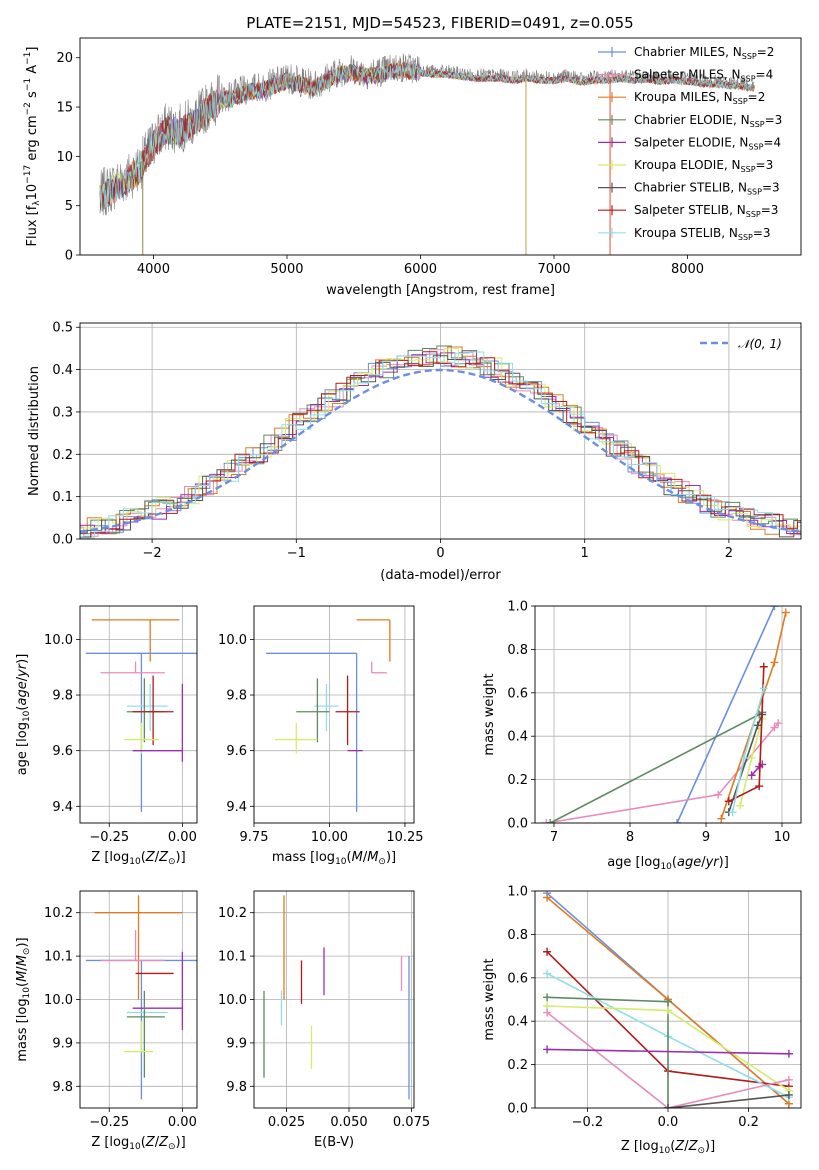  What do you see at coordinates (688, 52) in the screenshot?
I see `label-part: Chabrier MILES, N` at bounding box center [688, 52].